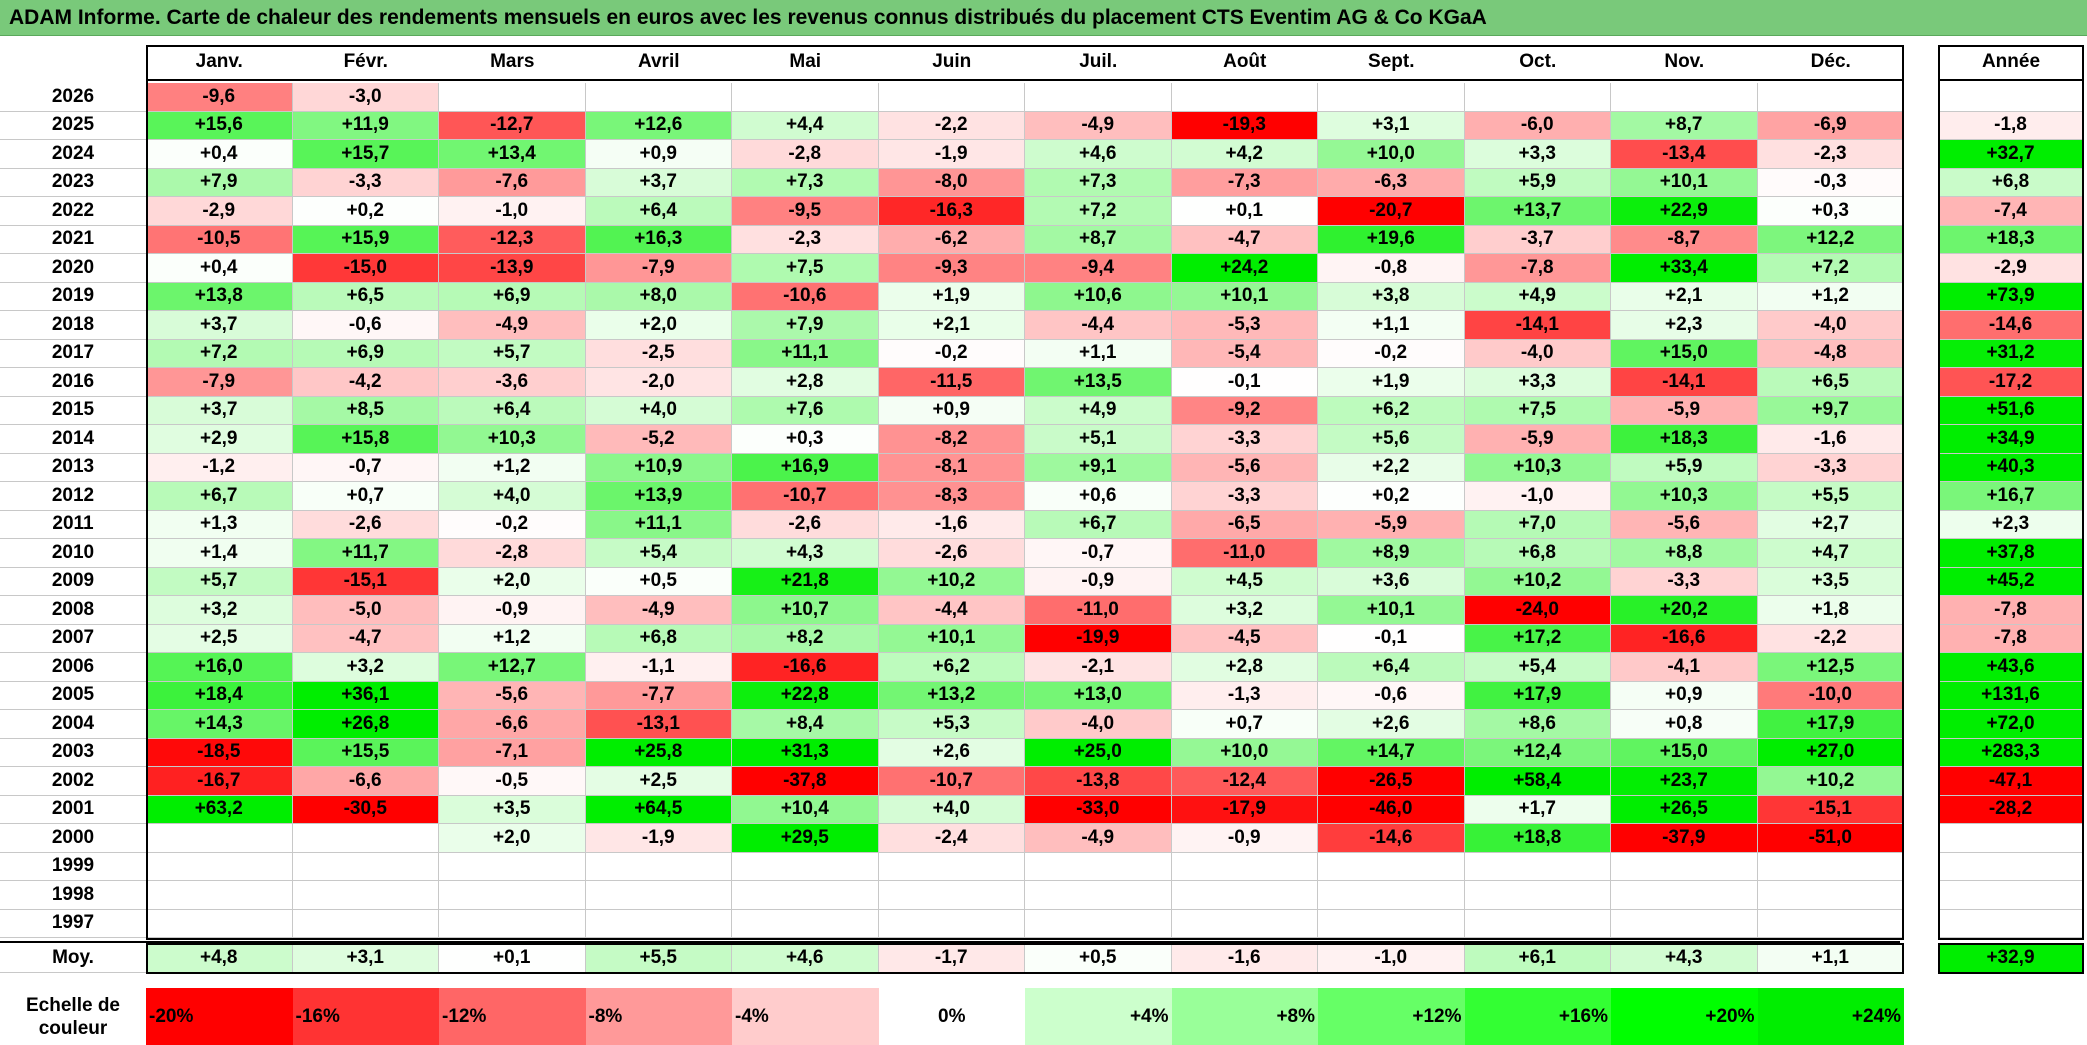 The image size is (2087, 1045). Describe the element at coordinates (658, 1016) in the screenshot. I see `color-scale-swatch: -8%` at that location.